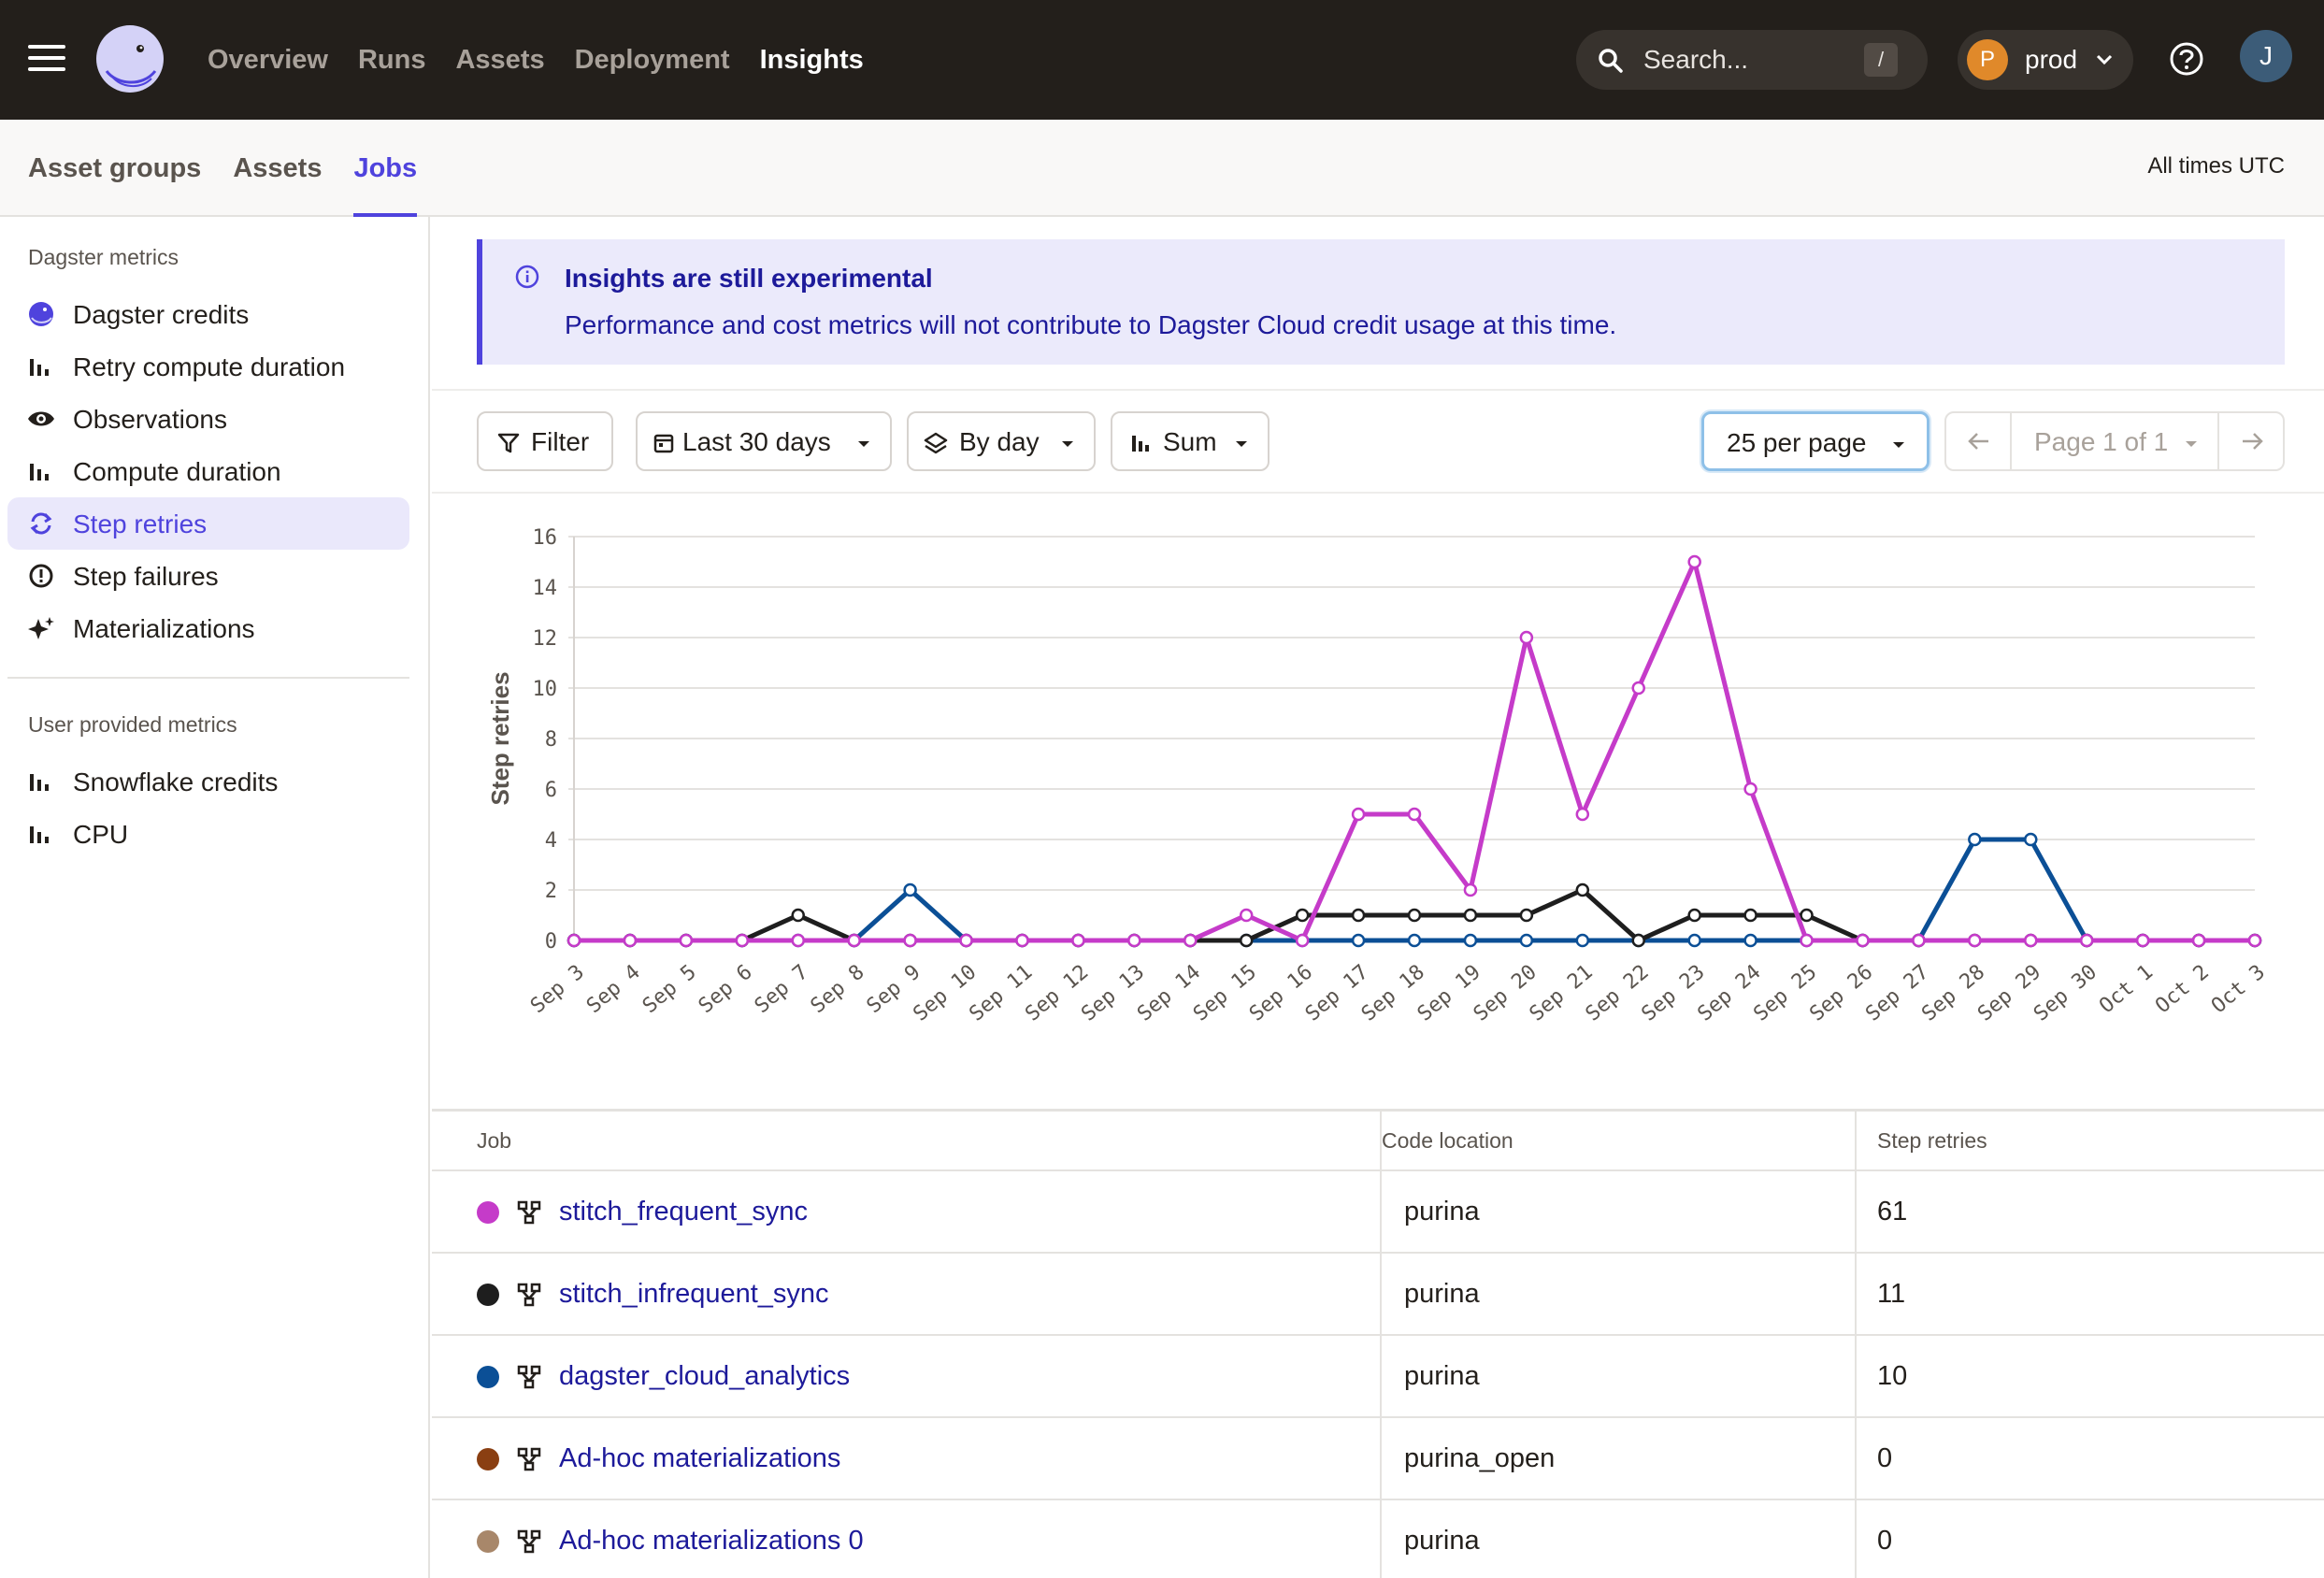  Describe the element at coordinates (47, 60) in the screenshot. I see `menu-icon` at that location.